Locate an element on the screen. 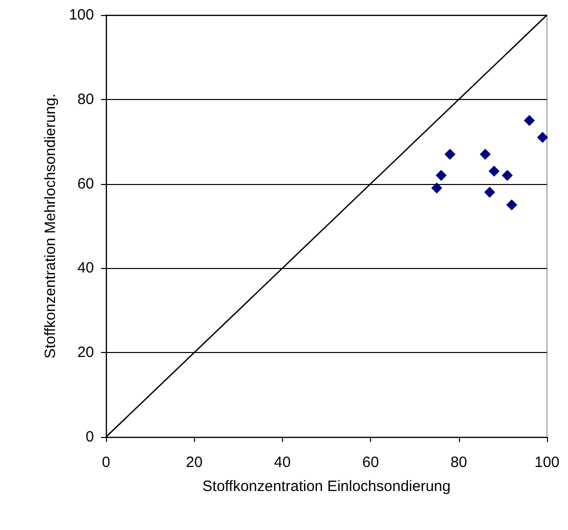 The width and height of the screenshot is (568, 530). y-axis-title: Stoffkonzentration Mehrlochsondierung. is located at coordinates (51, 226).